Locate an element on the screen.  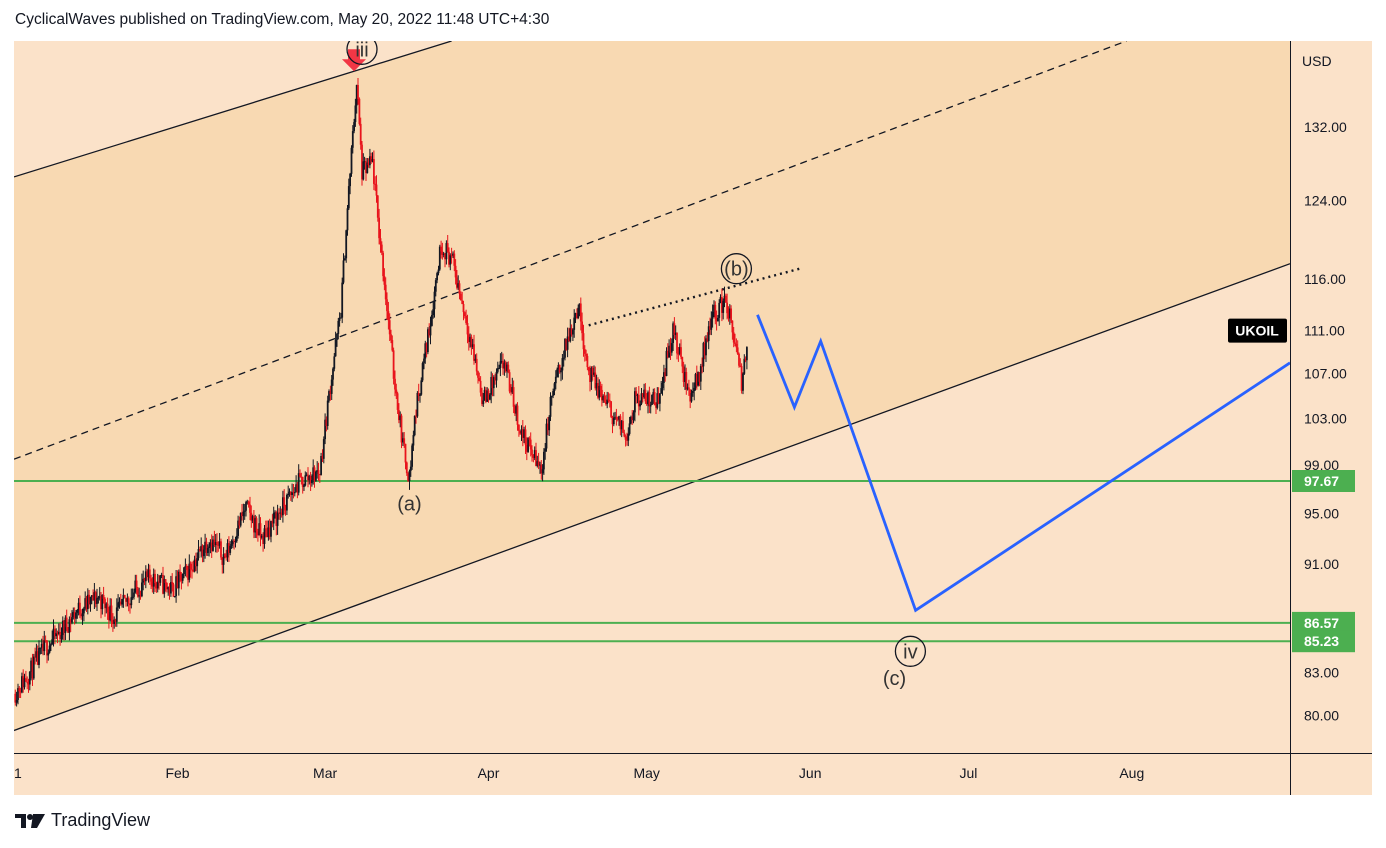
wave-label: (c) is located at coordinates (894, 679).